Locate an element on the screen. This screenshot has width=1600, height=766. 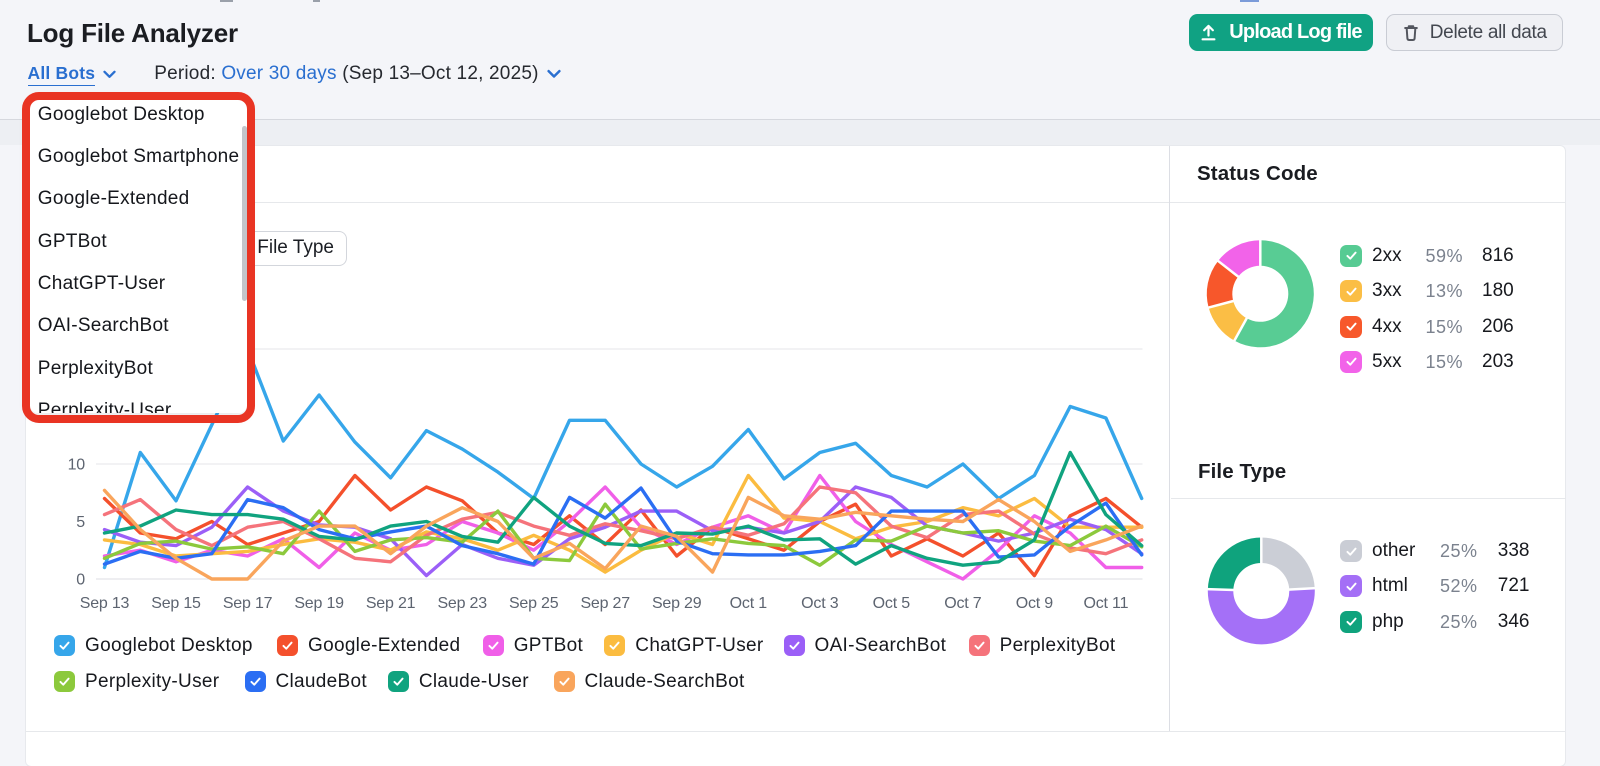
svg-text: Oct 5 is located at coordinates (892, 603).